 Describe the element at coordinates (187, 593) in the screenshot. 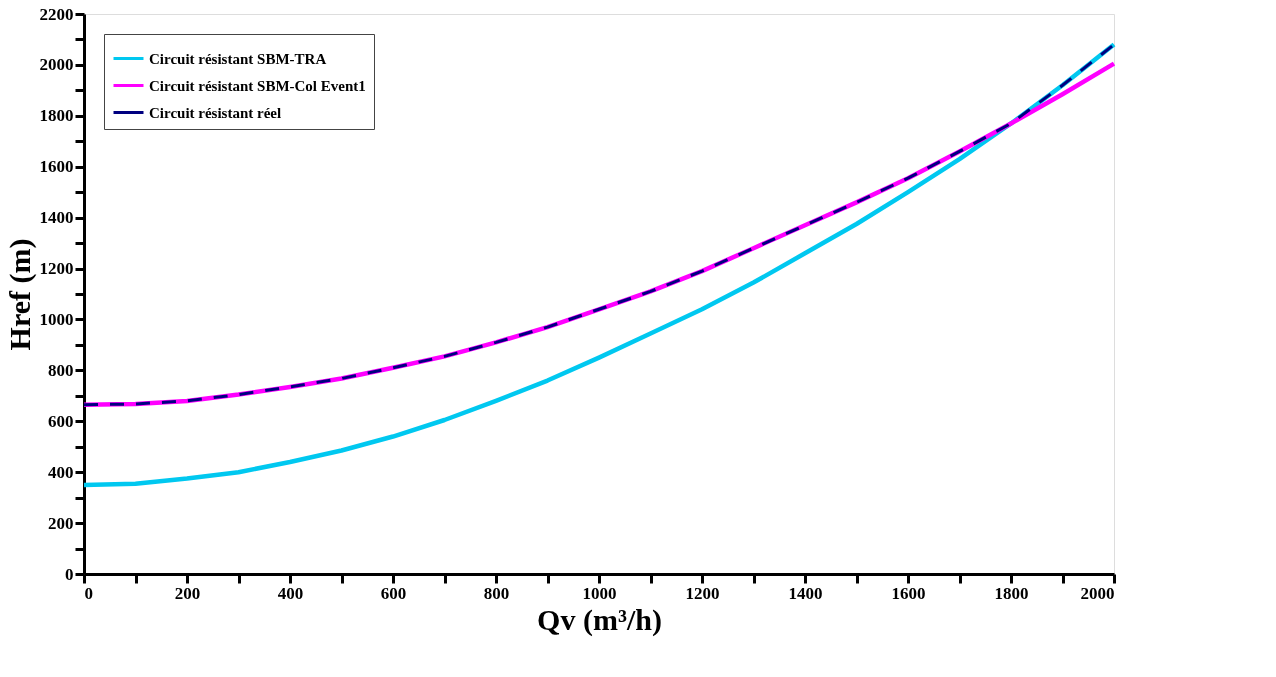

I see `x-tick-label: 200` at that location.